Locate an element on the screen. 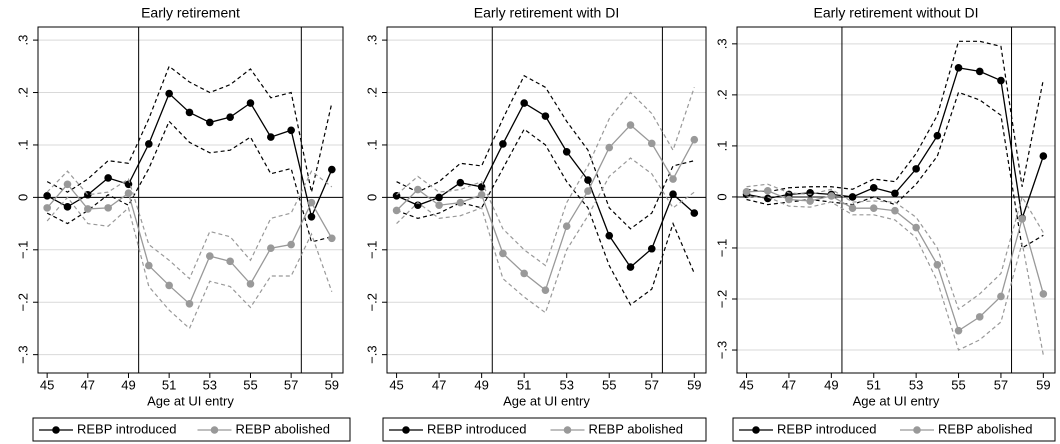  y-tick-label: −.1 is located at coordinates (22, 250).